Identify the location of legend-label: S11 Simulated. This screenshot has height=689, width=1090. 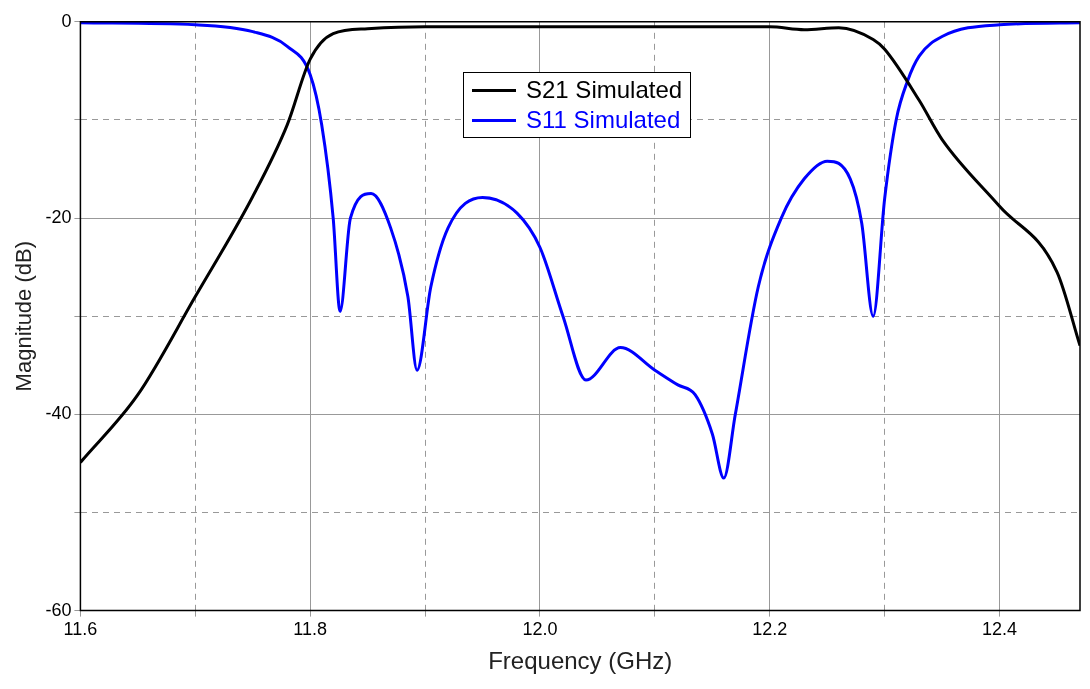
(603, 120).